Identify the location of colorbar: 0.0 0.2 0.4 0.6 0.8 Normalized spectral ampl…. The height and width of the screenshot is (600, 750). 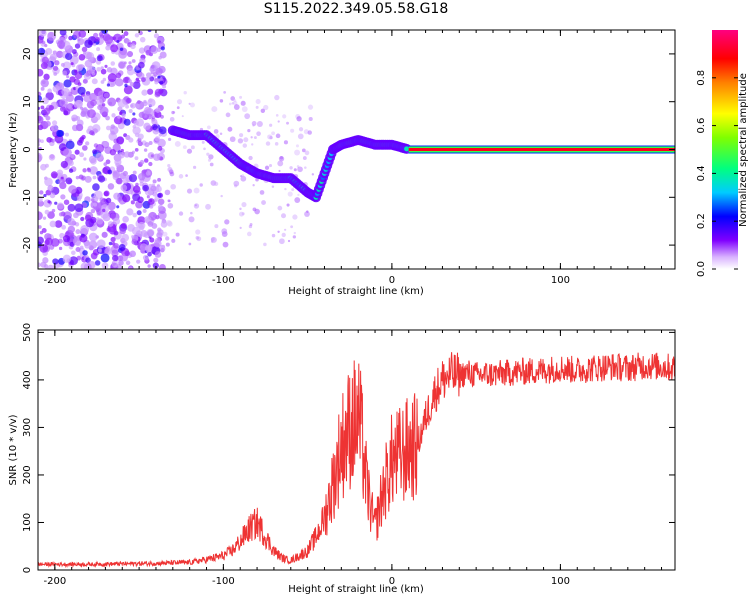
(722, 153).